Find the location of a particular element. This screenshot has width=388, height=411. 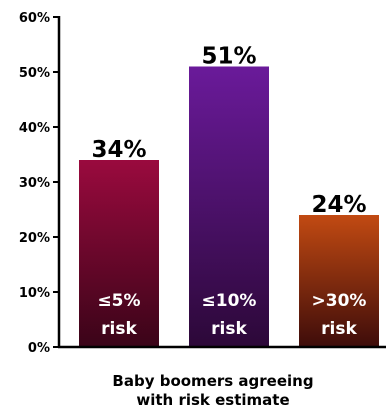

y-tick-label: 10% is located at coordinates (34, 293).